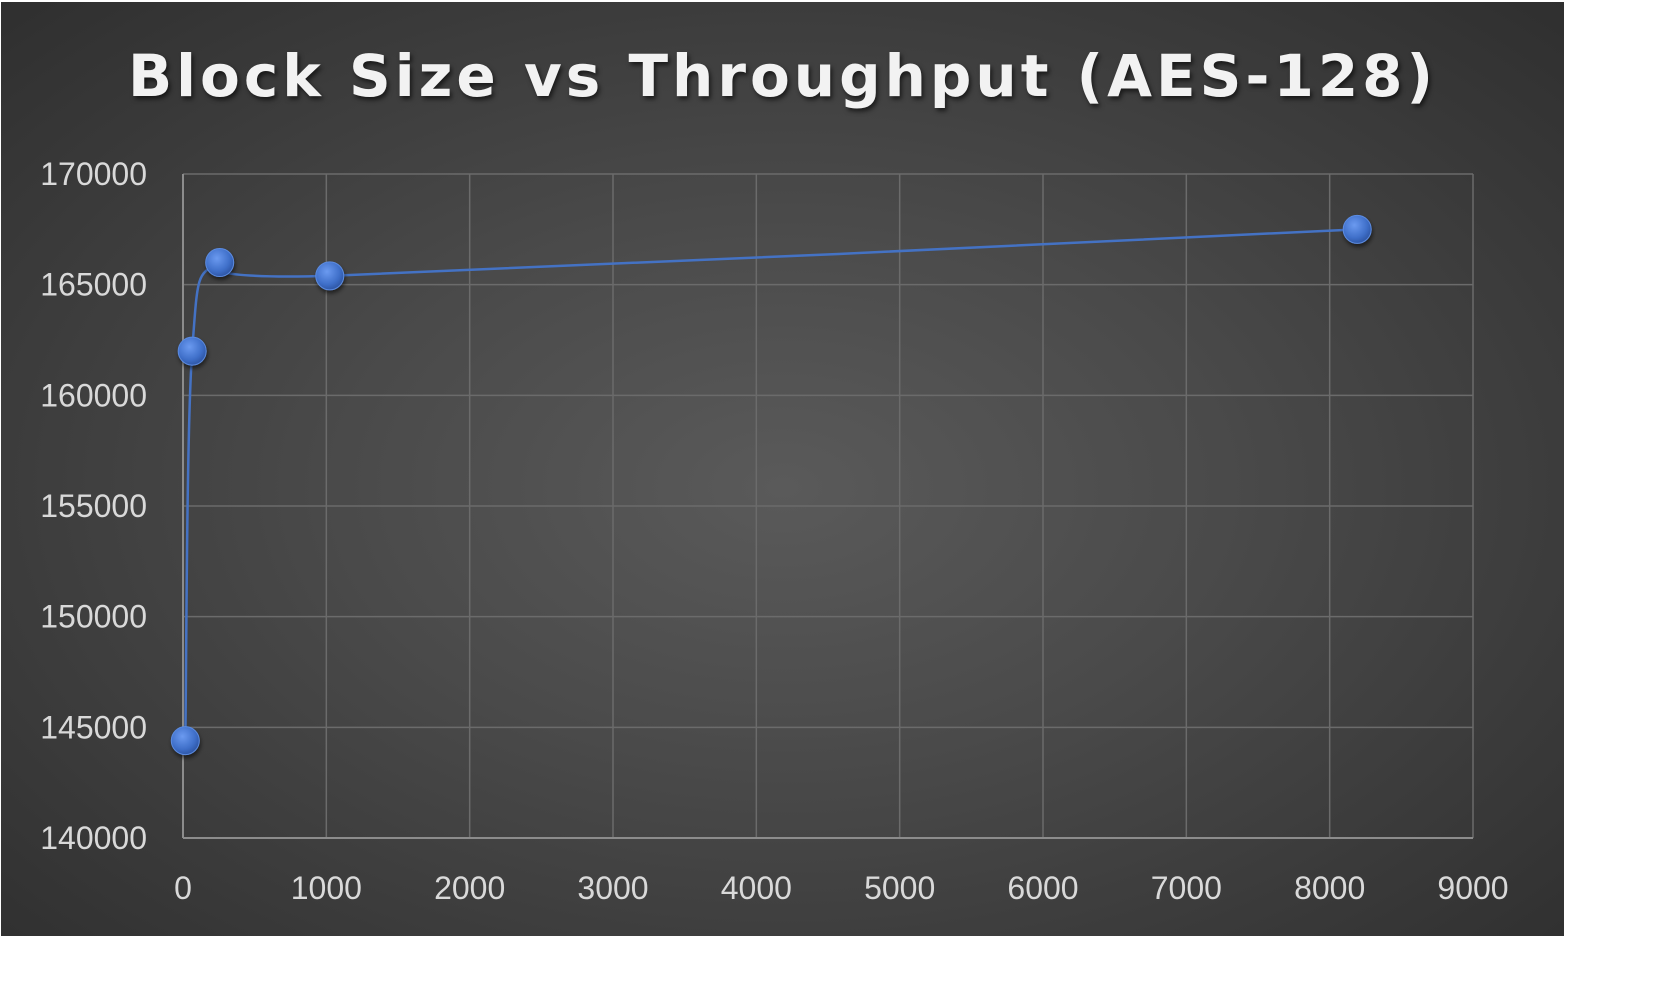 The height and width of the screenshot is (999, 1659). I want to click on x-tick-label: 9000, so click(1472, 888).